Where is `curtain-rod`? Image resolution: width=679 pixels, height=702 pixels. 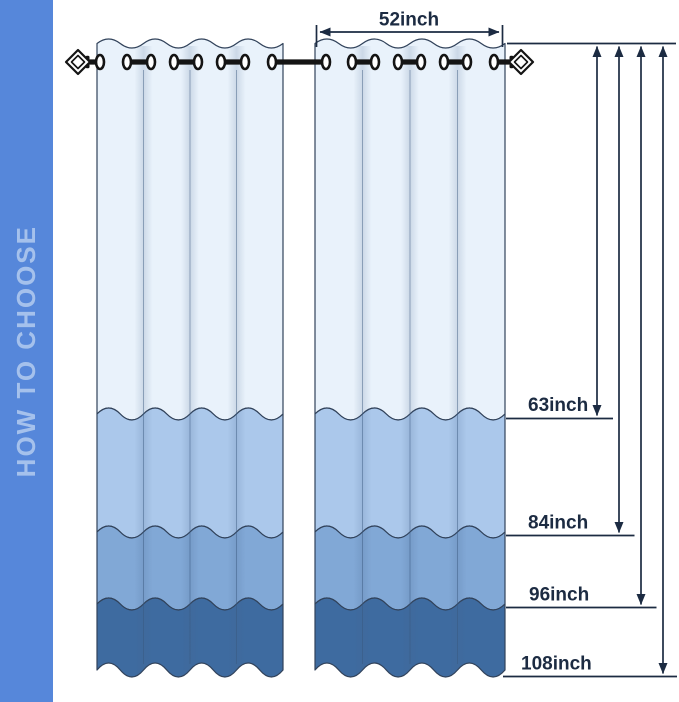
curtain-rod is located at coordinates (299, 62).